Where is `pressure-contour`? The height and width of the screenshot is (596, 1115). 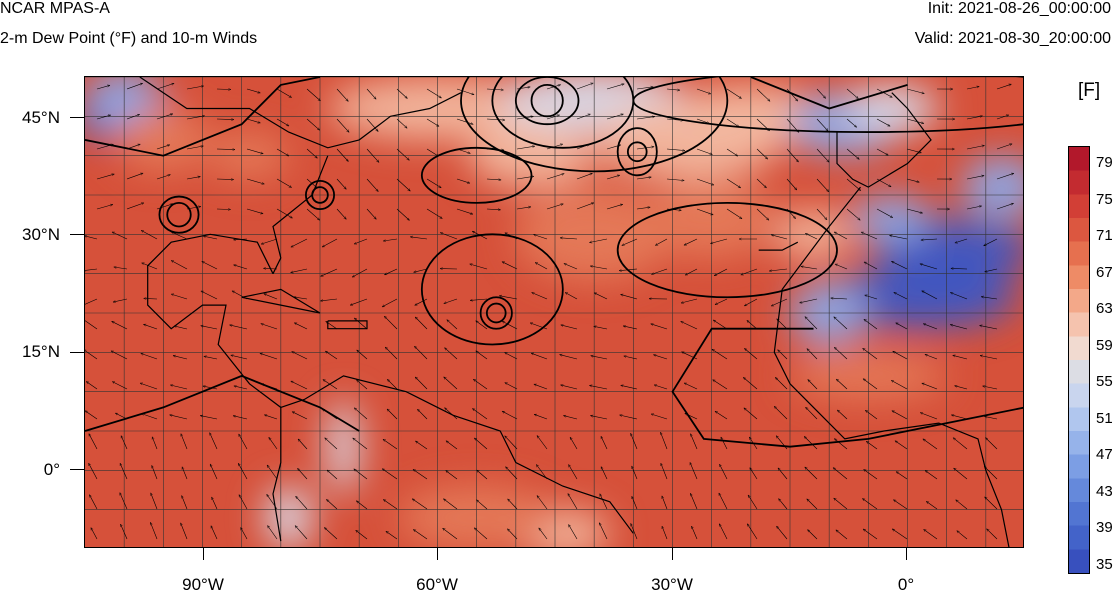 pressure-contour is located at coordinates (727, 250).